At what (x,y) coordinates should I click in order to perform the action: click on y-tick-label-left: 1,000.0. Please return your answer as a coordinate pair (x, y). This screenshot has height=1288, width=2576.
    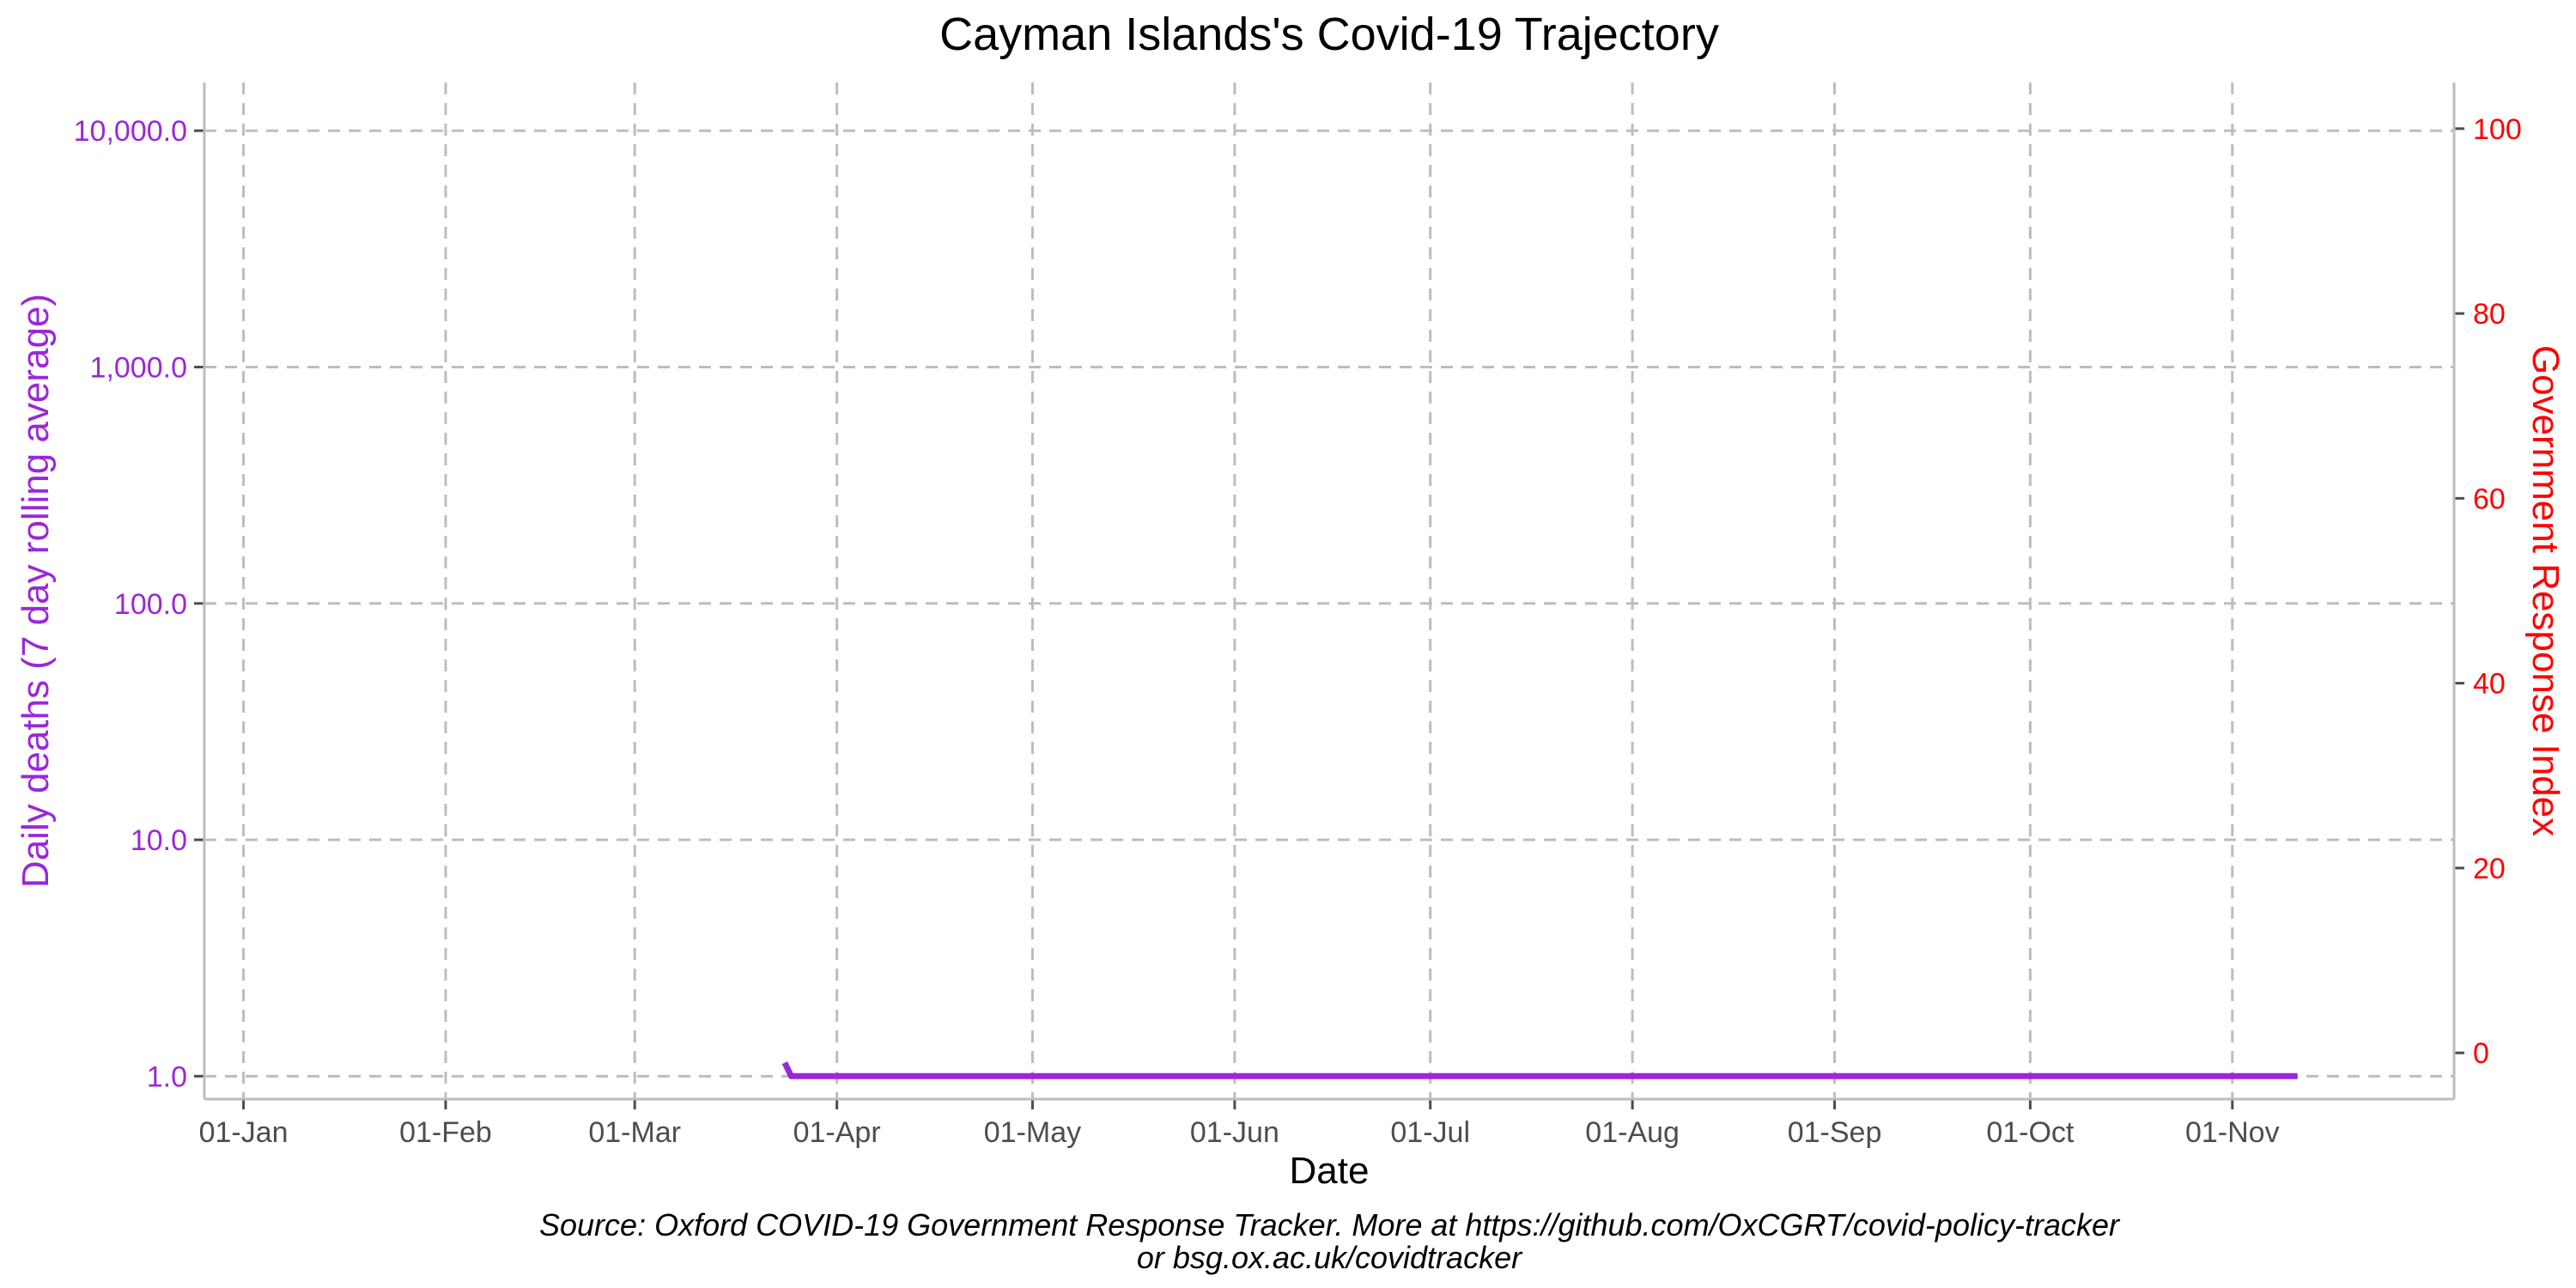
    Looking at the image, I should click on (138, 367).